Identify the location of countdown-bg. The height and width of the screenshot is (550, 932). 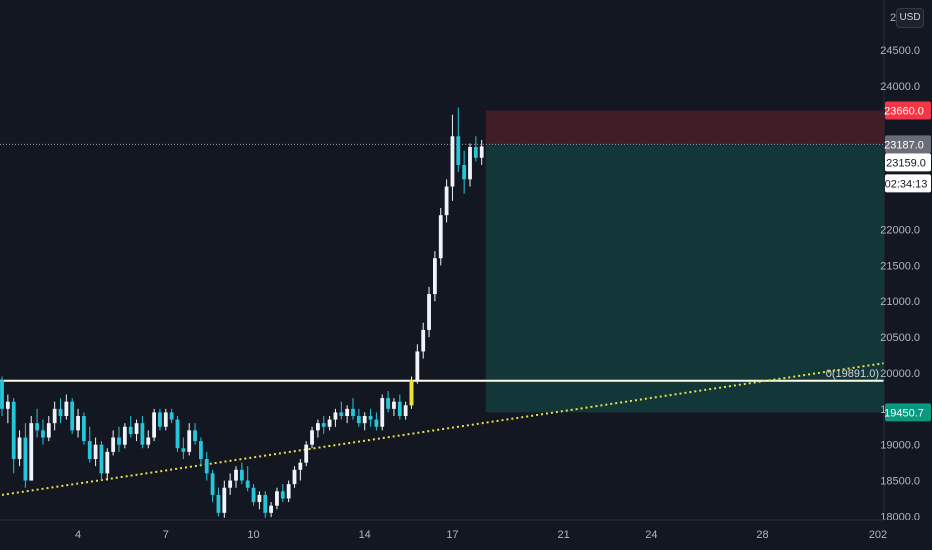
(908, 183).